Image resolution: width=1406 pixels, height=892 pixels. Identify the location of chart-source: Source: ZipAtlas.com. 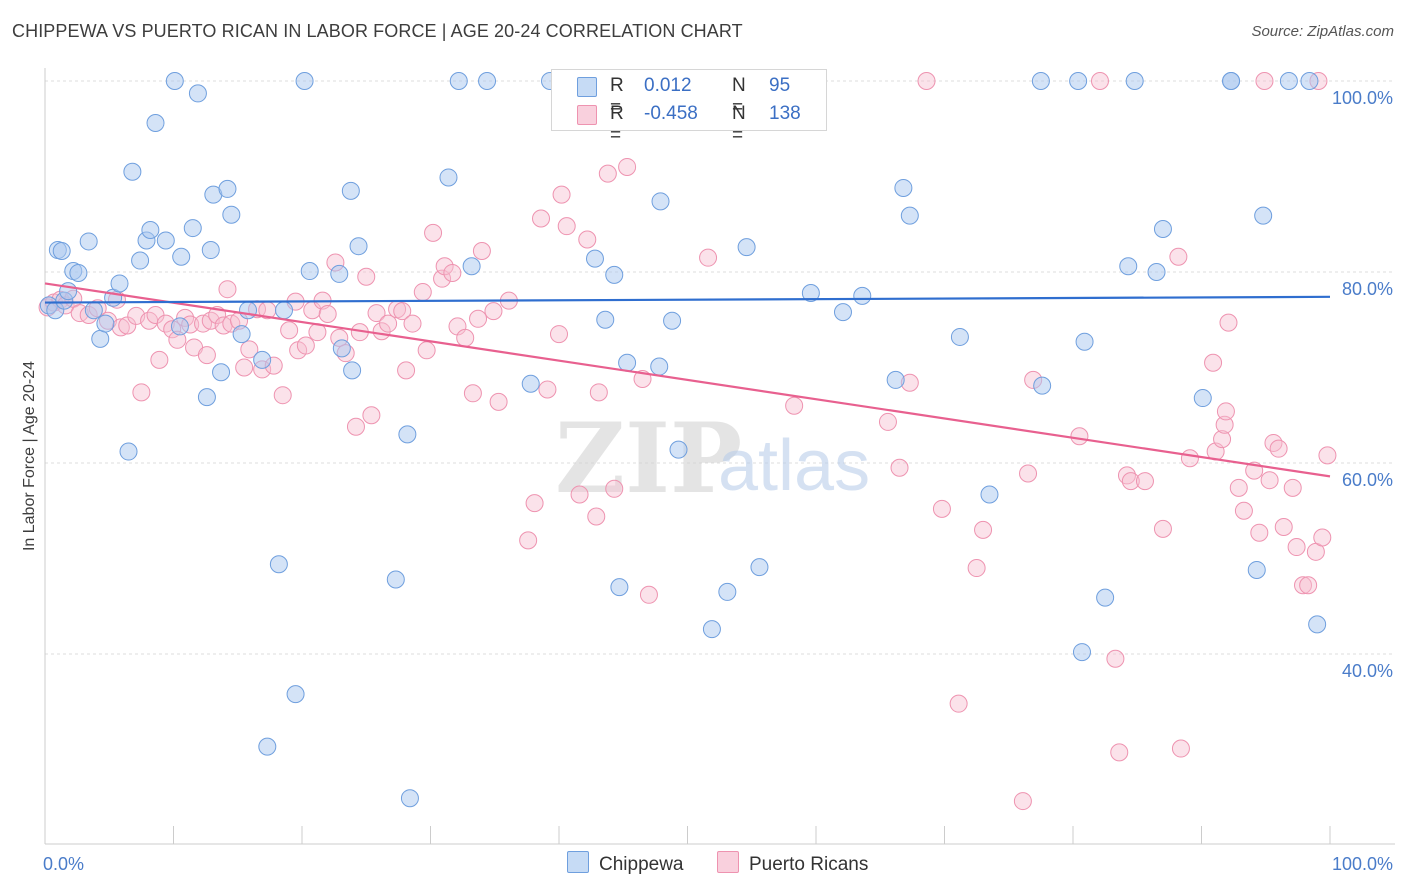
(1322, 31).